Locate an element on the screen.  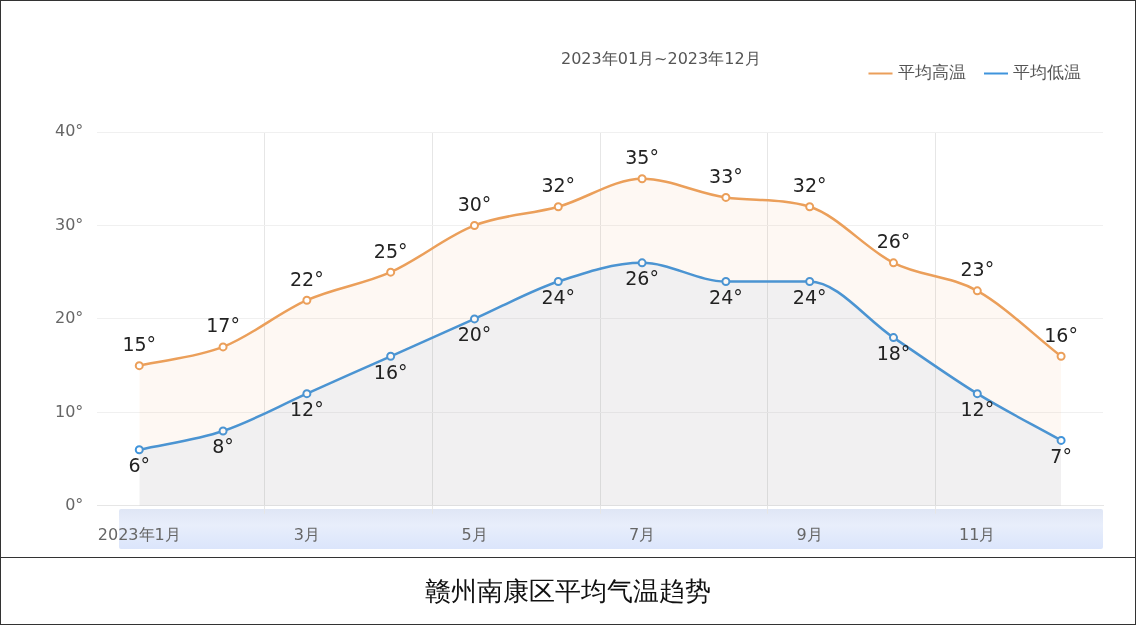
data-label: 33° is located at coordinates (726, 175).